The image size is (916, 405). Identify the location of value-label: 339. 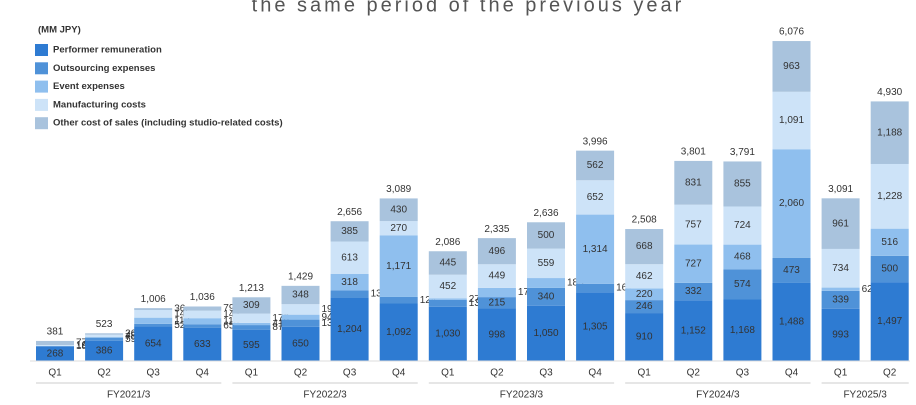
(840, 299).